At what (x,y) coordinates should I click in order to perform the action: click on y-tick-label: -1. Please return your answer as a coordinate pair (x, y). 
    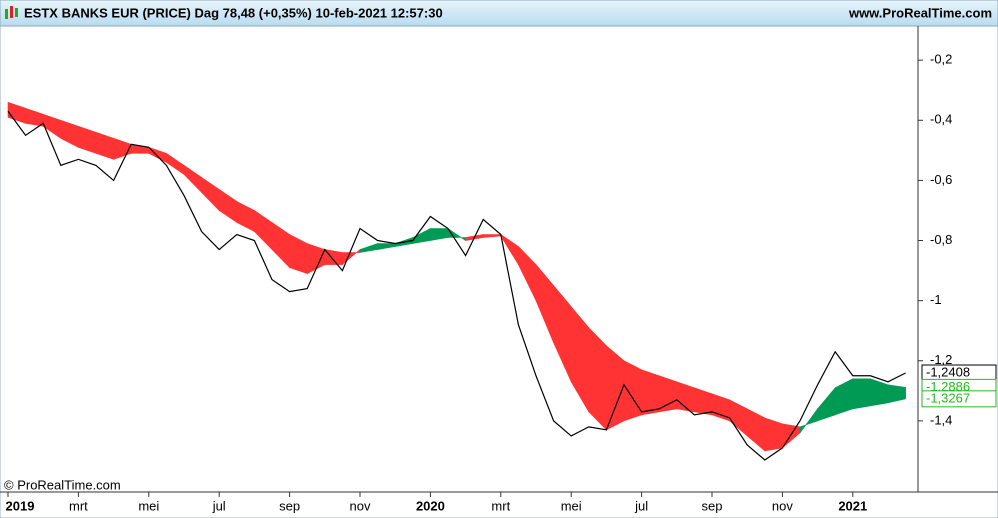
    Looking at the image, I should click on (936, 299).